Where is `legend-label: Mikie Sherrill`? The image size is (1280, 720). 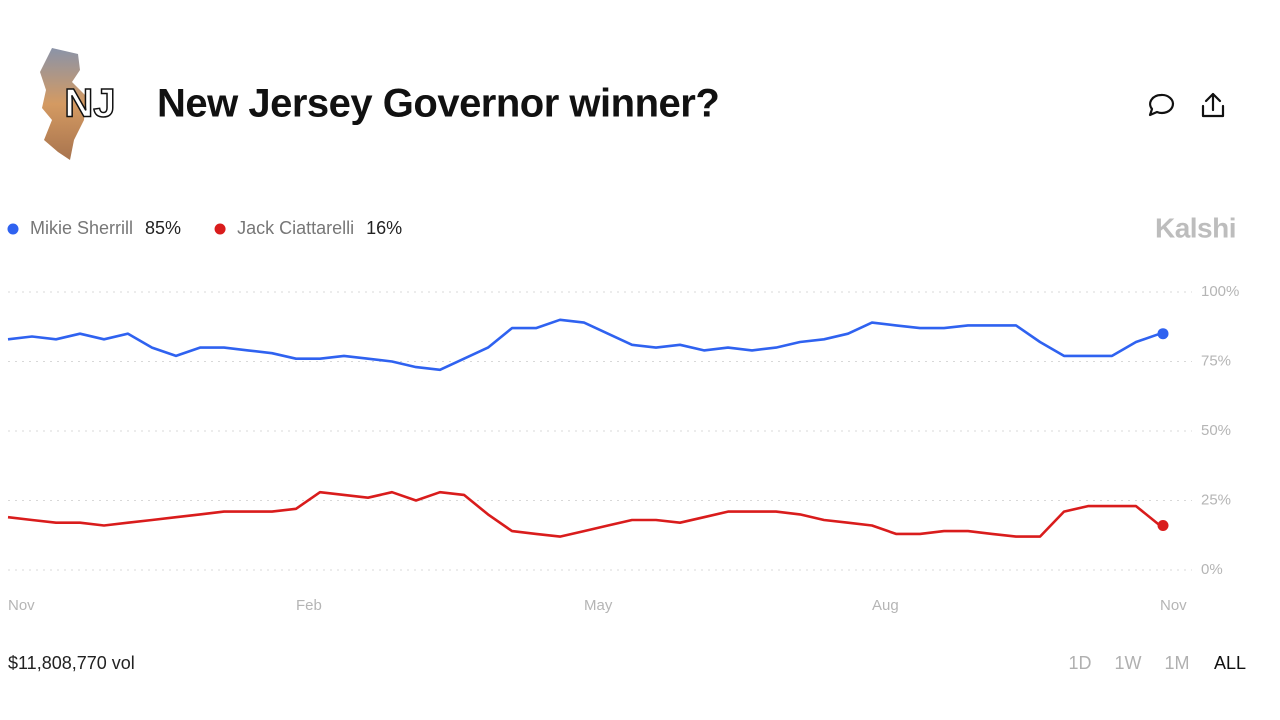
legend-label: Mikie Sherrill is located at coordinates (81, 228).